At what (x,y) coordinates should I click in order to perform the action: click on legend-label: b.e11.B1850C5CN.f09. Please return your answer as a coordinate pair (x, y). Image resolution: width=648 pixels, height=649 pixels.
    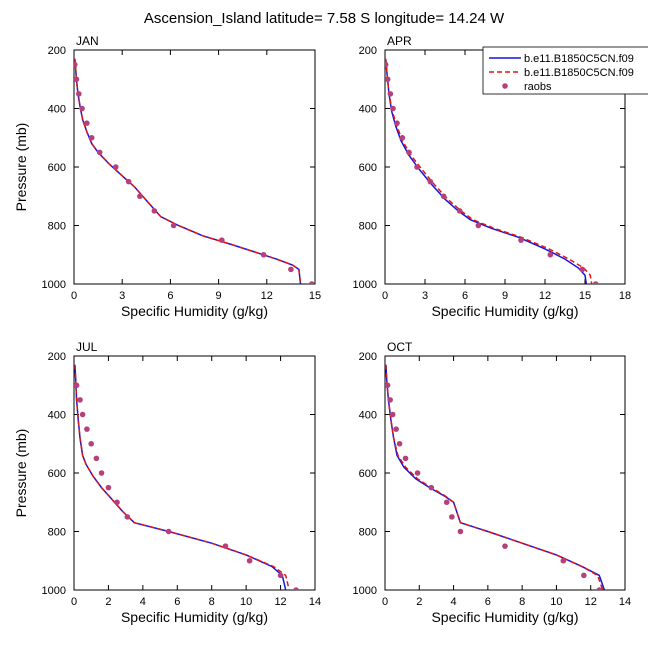
    Looking at the image, I should click on (579, 59).